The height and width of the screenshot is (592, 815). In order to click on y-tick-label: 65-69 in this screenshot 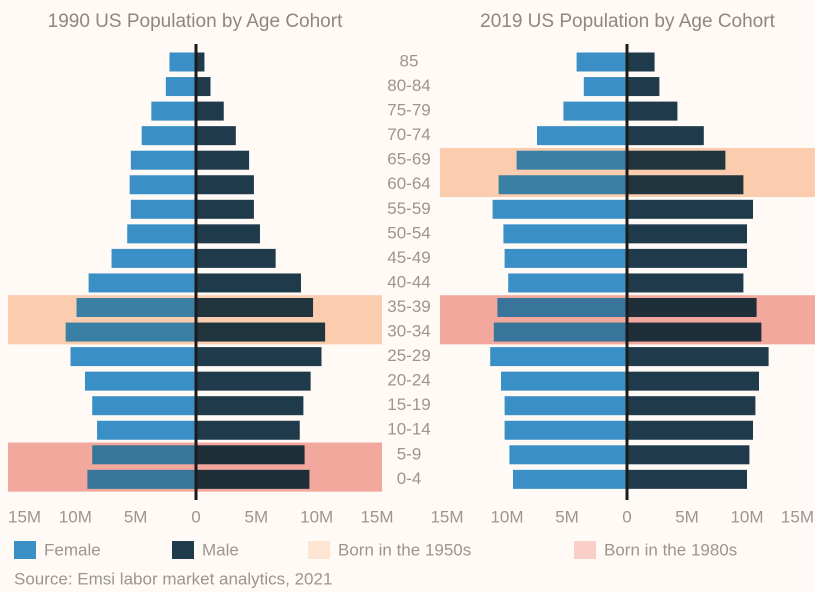, I will do `click(408, 159)`.